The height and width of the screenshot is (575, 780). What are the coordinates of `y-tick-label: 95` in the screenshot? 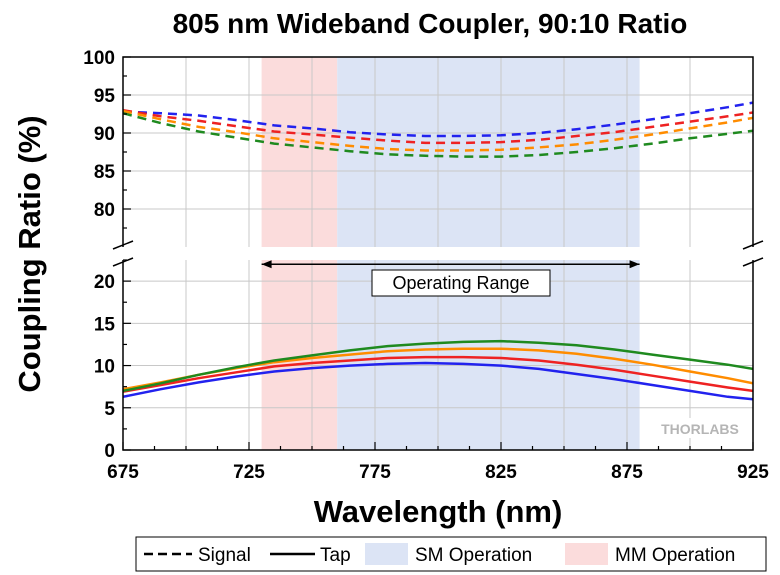 It's located at (105, 96).